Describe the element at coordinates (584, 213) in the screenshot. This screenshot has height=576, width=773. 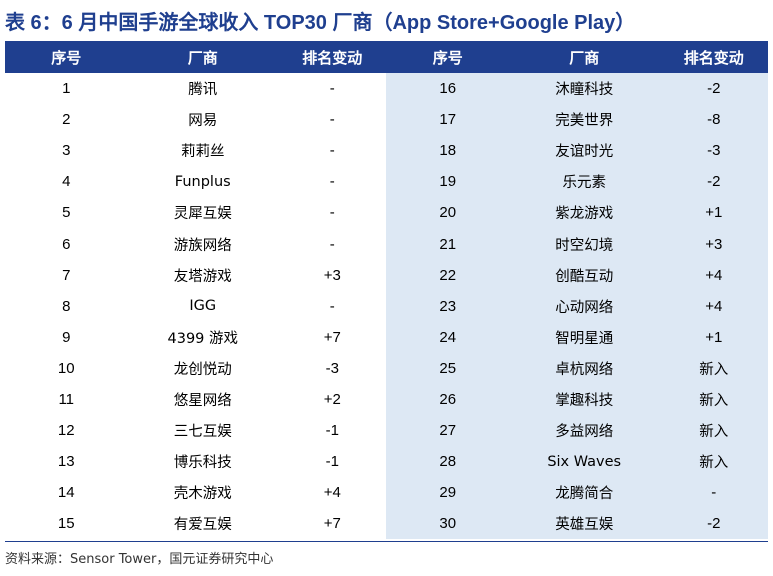
I see `company-cell: 紫龙游戏` at that location.